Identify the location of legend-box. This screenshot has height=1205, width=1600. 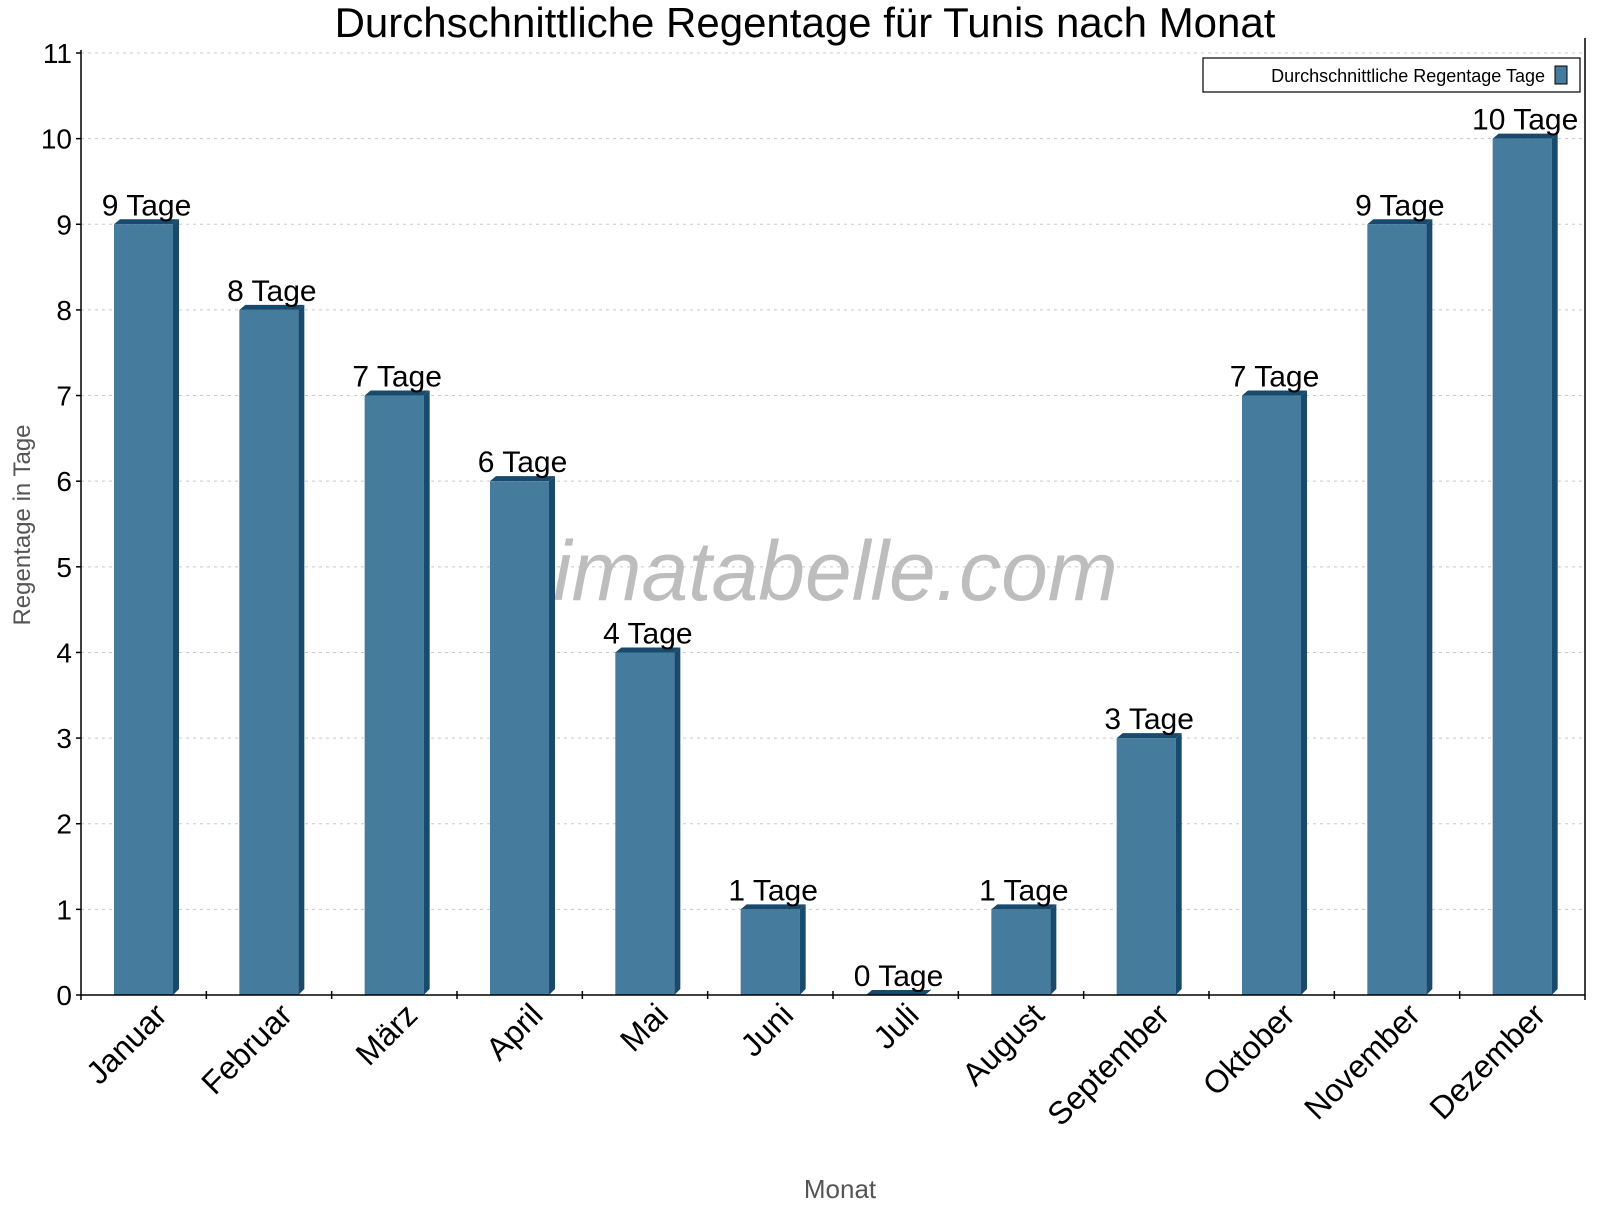
(1391, 75).